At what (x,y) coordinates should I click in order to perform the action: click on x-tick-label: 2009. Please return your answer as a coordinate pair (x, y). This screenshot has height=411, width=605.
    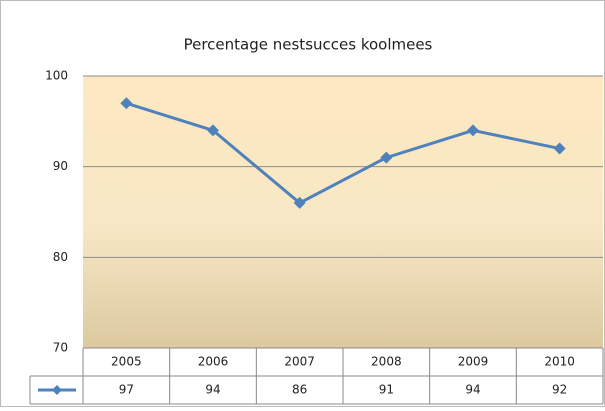
    Looking at the image, I should click on (473, 362).